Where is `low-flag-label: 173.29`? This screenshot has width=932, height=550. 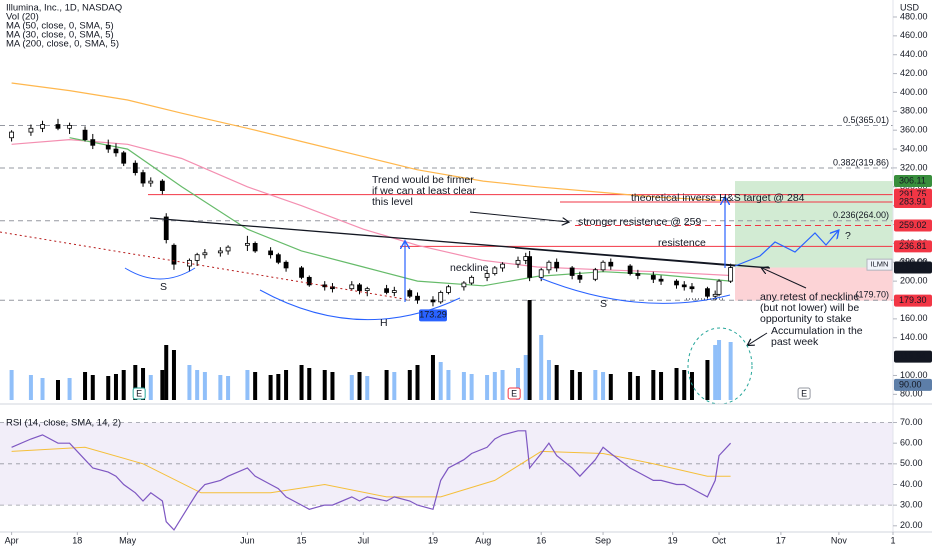 low-flag-label: 173.29 is located at coordinates (433, 315).